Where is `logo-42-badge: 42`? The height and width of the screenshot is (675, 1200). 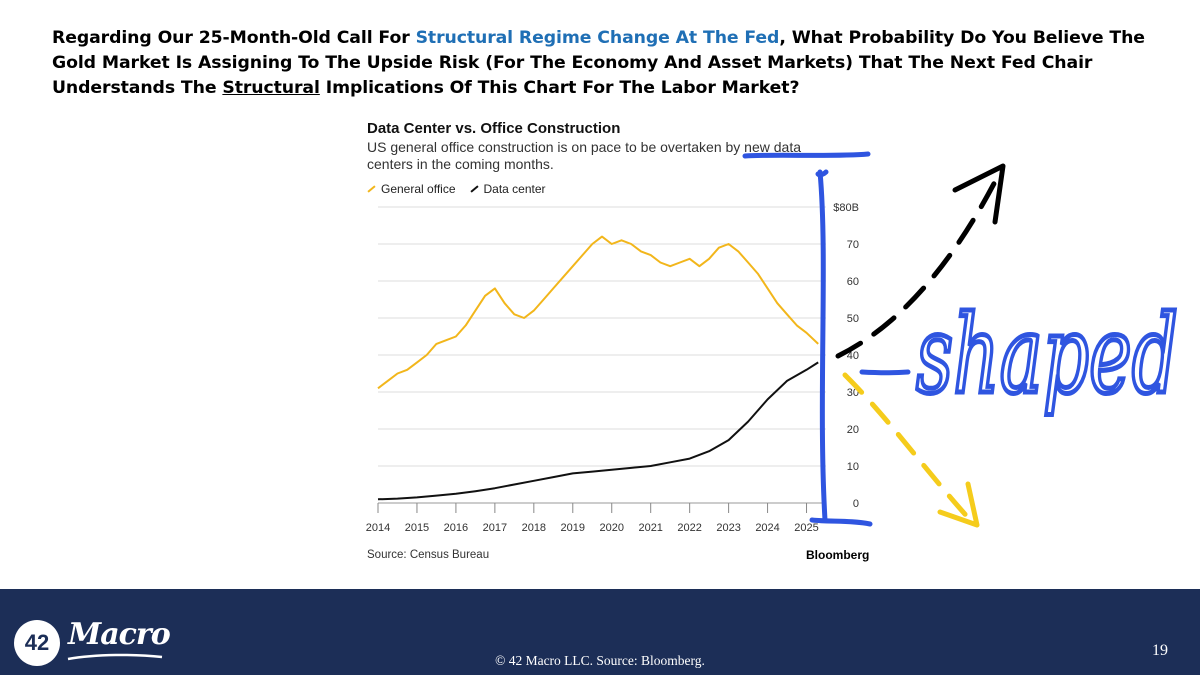
logo-42-badge: 42 is located at coordinates (37, 643).